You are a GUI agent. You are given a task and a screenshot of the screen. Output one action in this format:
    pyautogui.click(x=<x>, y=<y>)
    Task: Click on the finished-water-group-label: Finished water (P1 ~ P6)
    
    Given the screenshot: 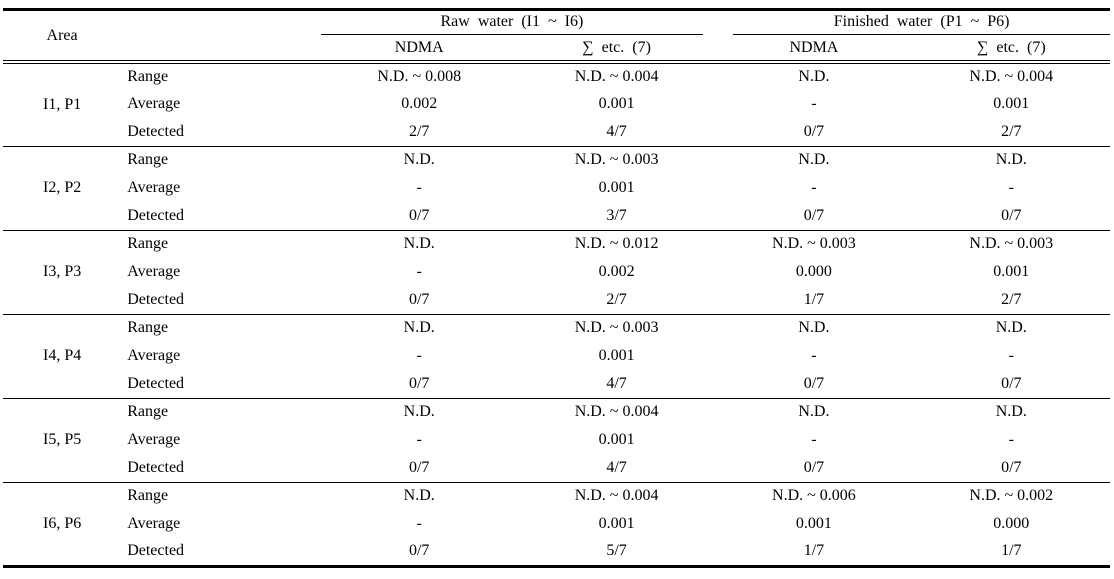 What is the action you would take?
    pyautogui.click(x=921, y=24)
    